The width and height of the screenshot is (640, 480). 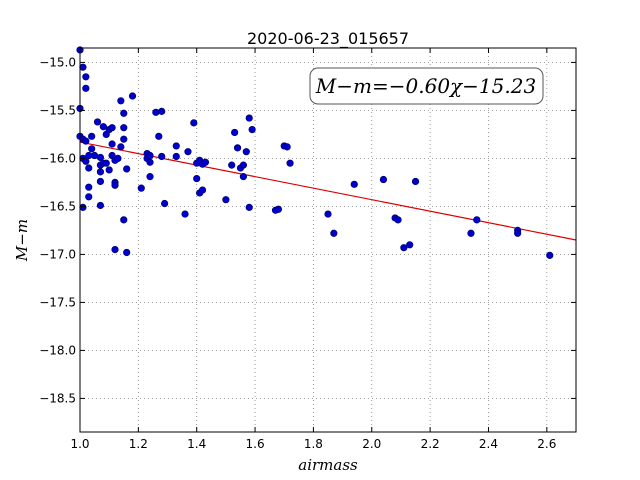 I want to click on fit-annotation: M−m=−0.60χ−15.23, so click(x=426, y=86).